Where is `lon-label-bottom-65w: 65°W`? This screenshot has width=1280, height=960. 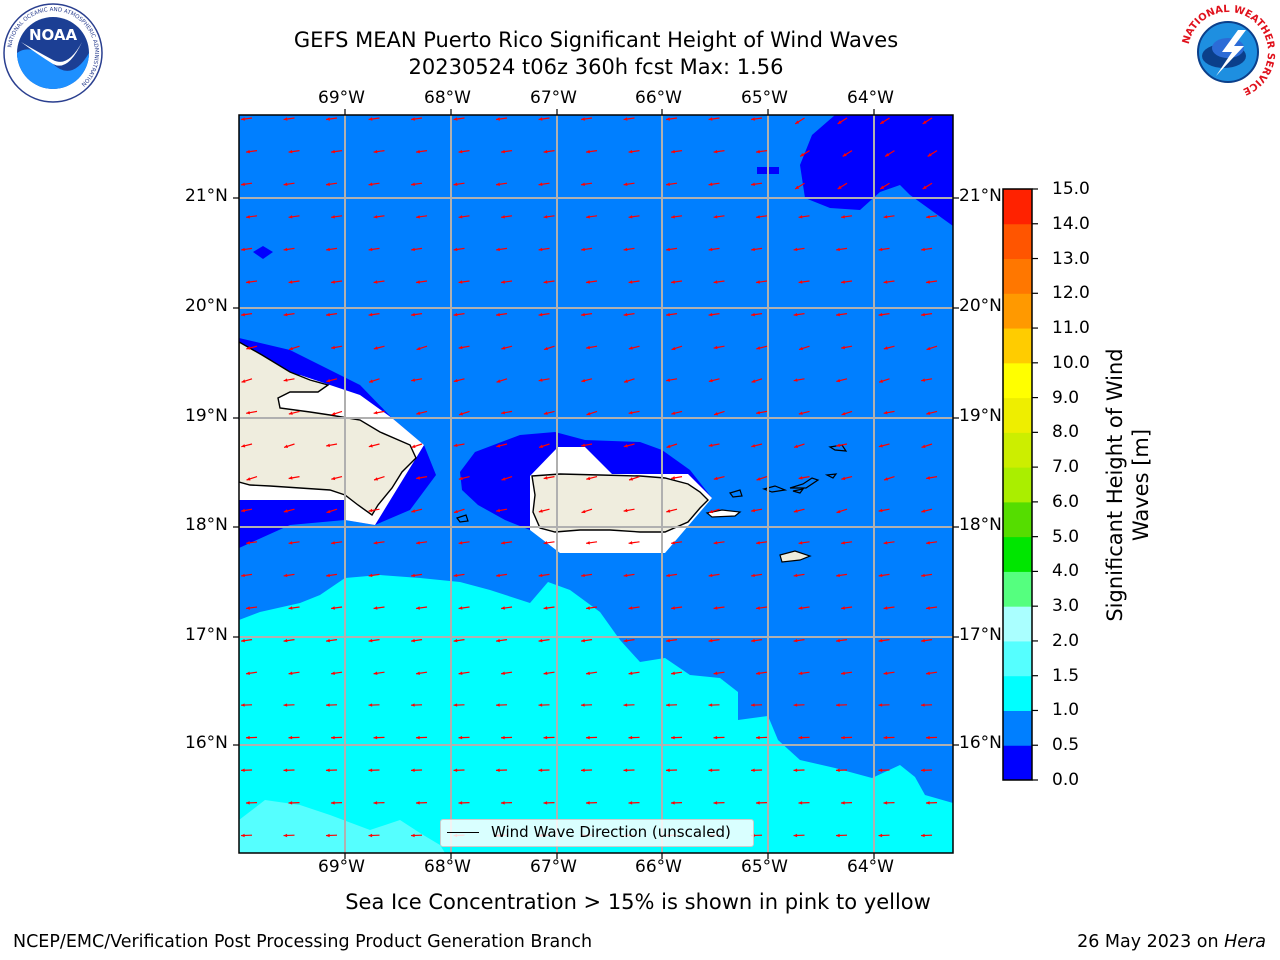 lon-label-bottom-65w: 65°W is located at coordinates (764, 867).